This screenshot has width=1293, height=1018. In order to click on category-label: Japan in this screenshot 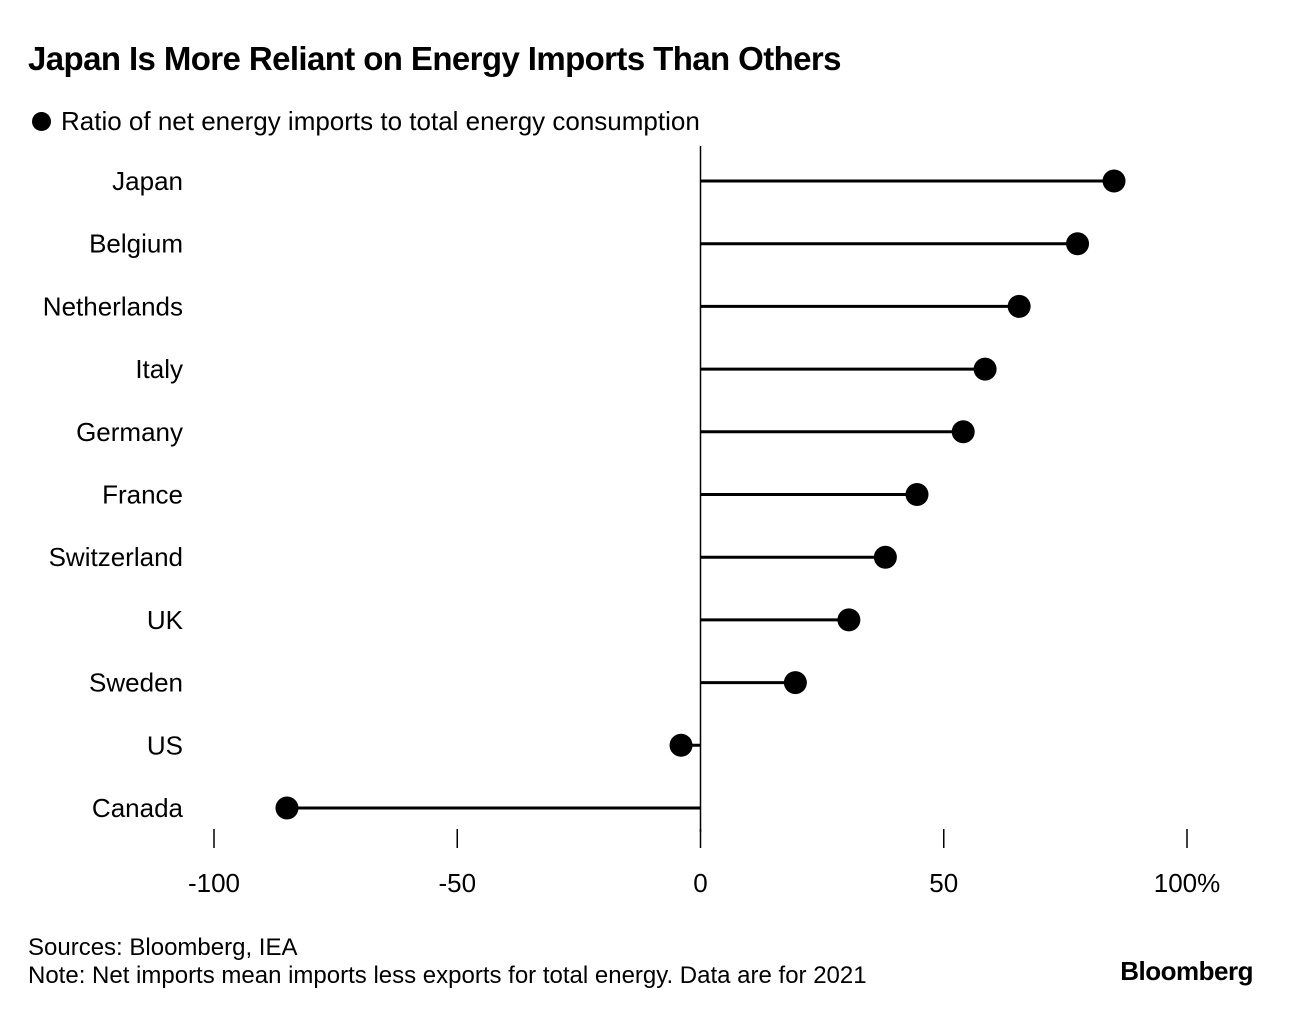, I will do `click(147, 181)`.